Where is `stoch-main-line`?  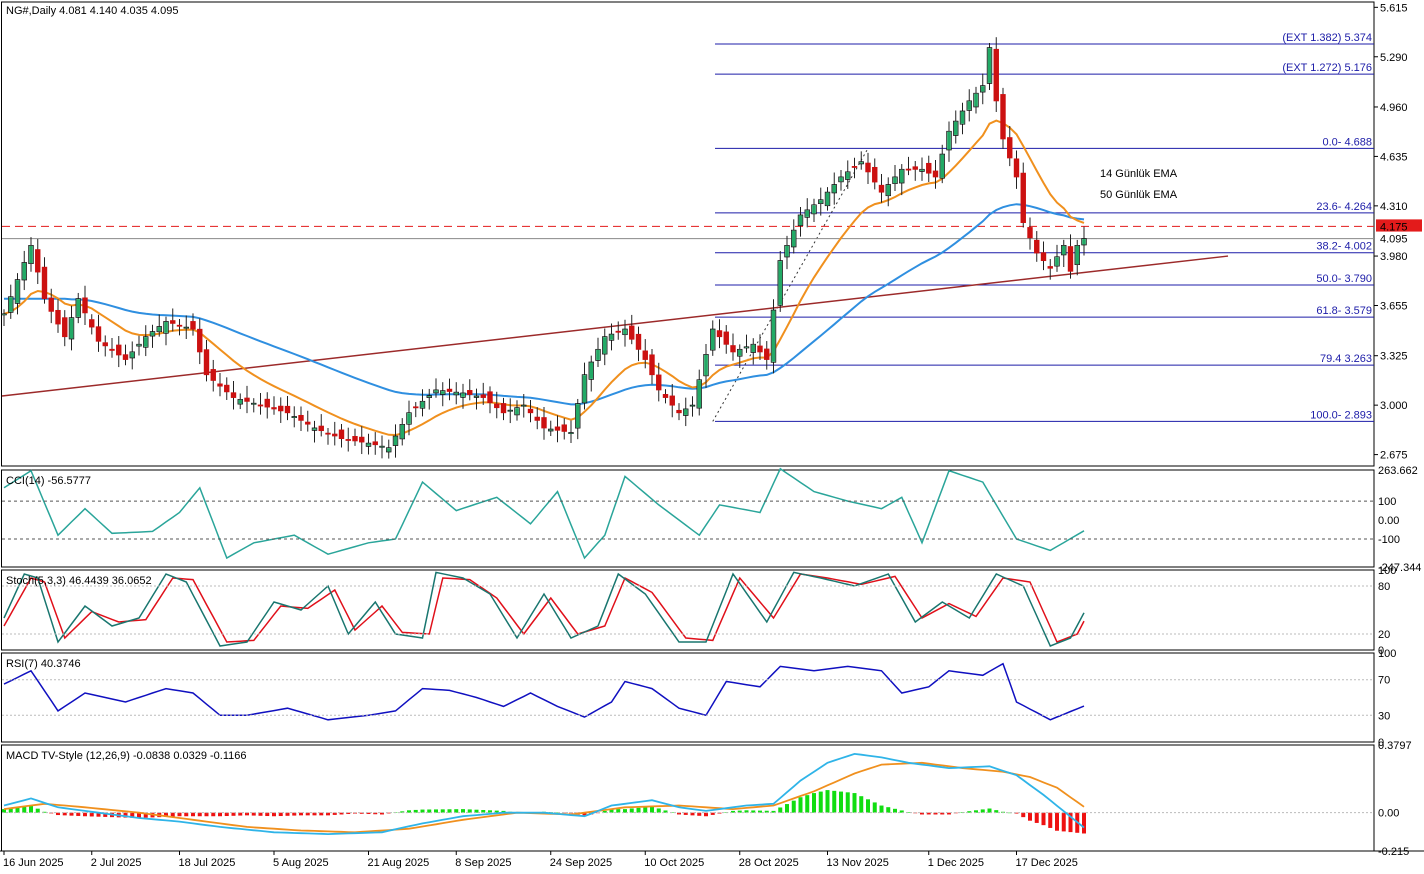
stoch-main-line is located at coordinates (544, 609).